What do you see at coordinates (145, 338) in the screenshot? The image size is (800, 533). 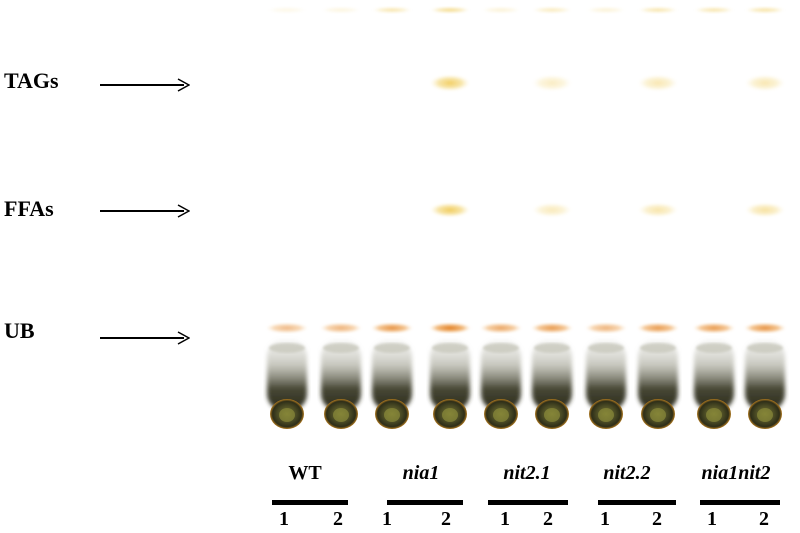 I see `arrow-ub` at bounding box center [145, 338].